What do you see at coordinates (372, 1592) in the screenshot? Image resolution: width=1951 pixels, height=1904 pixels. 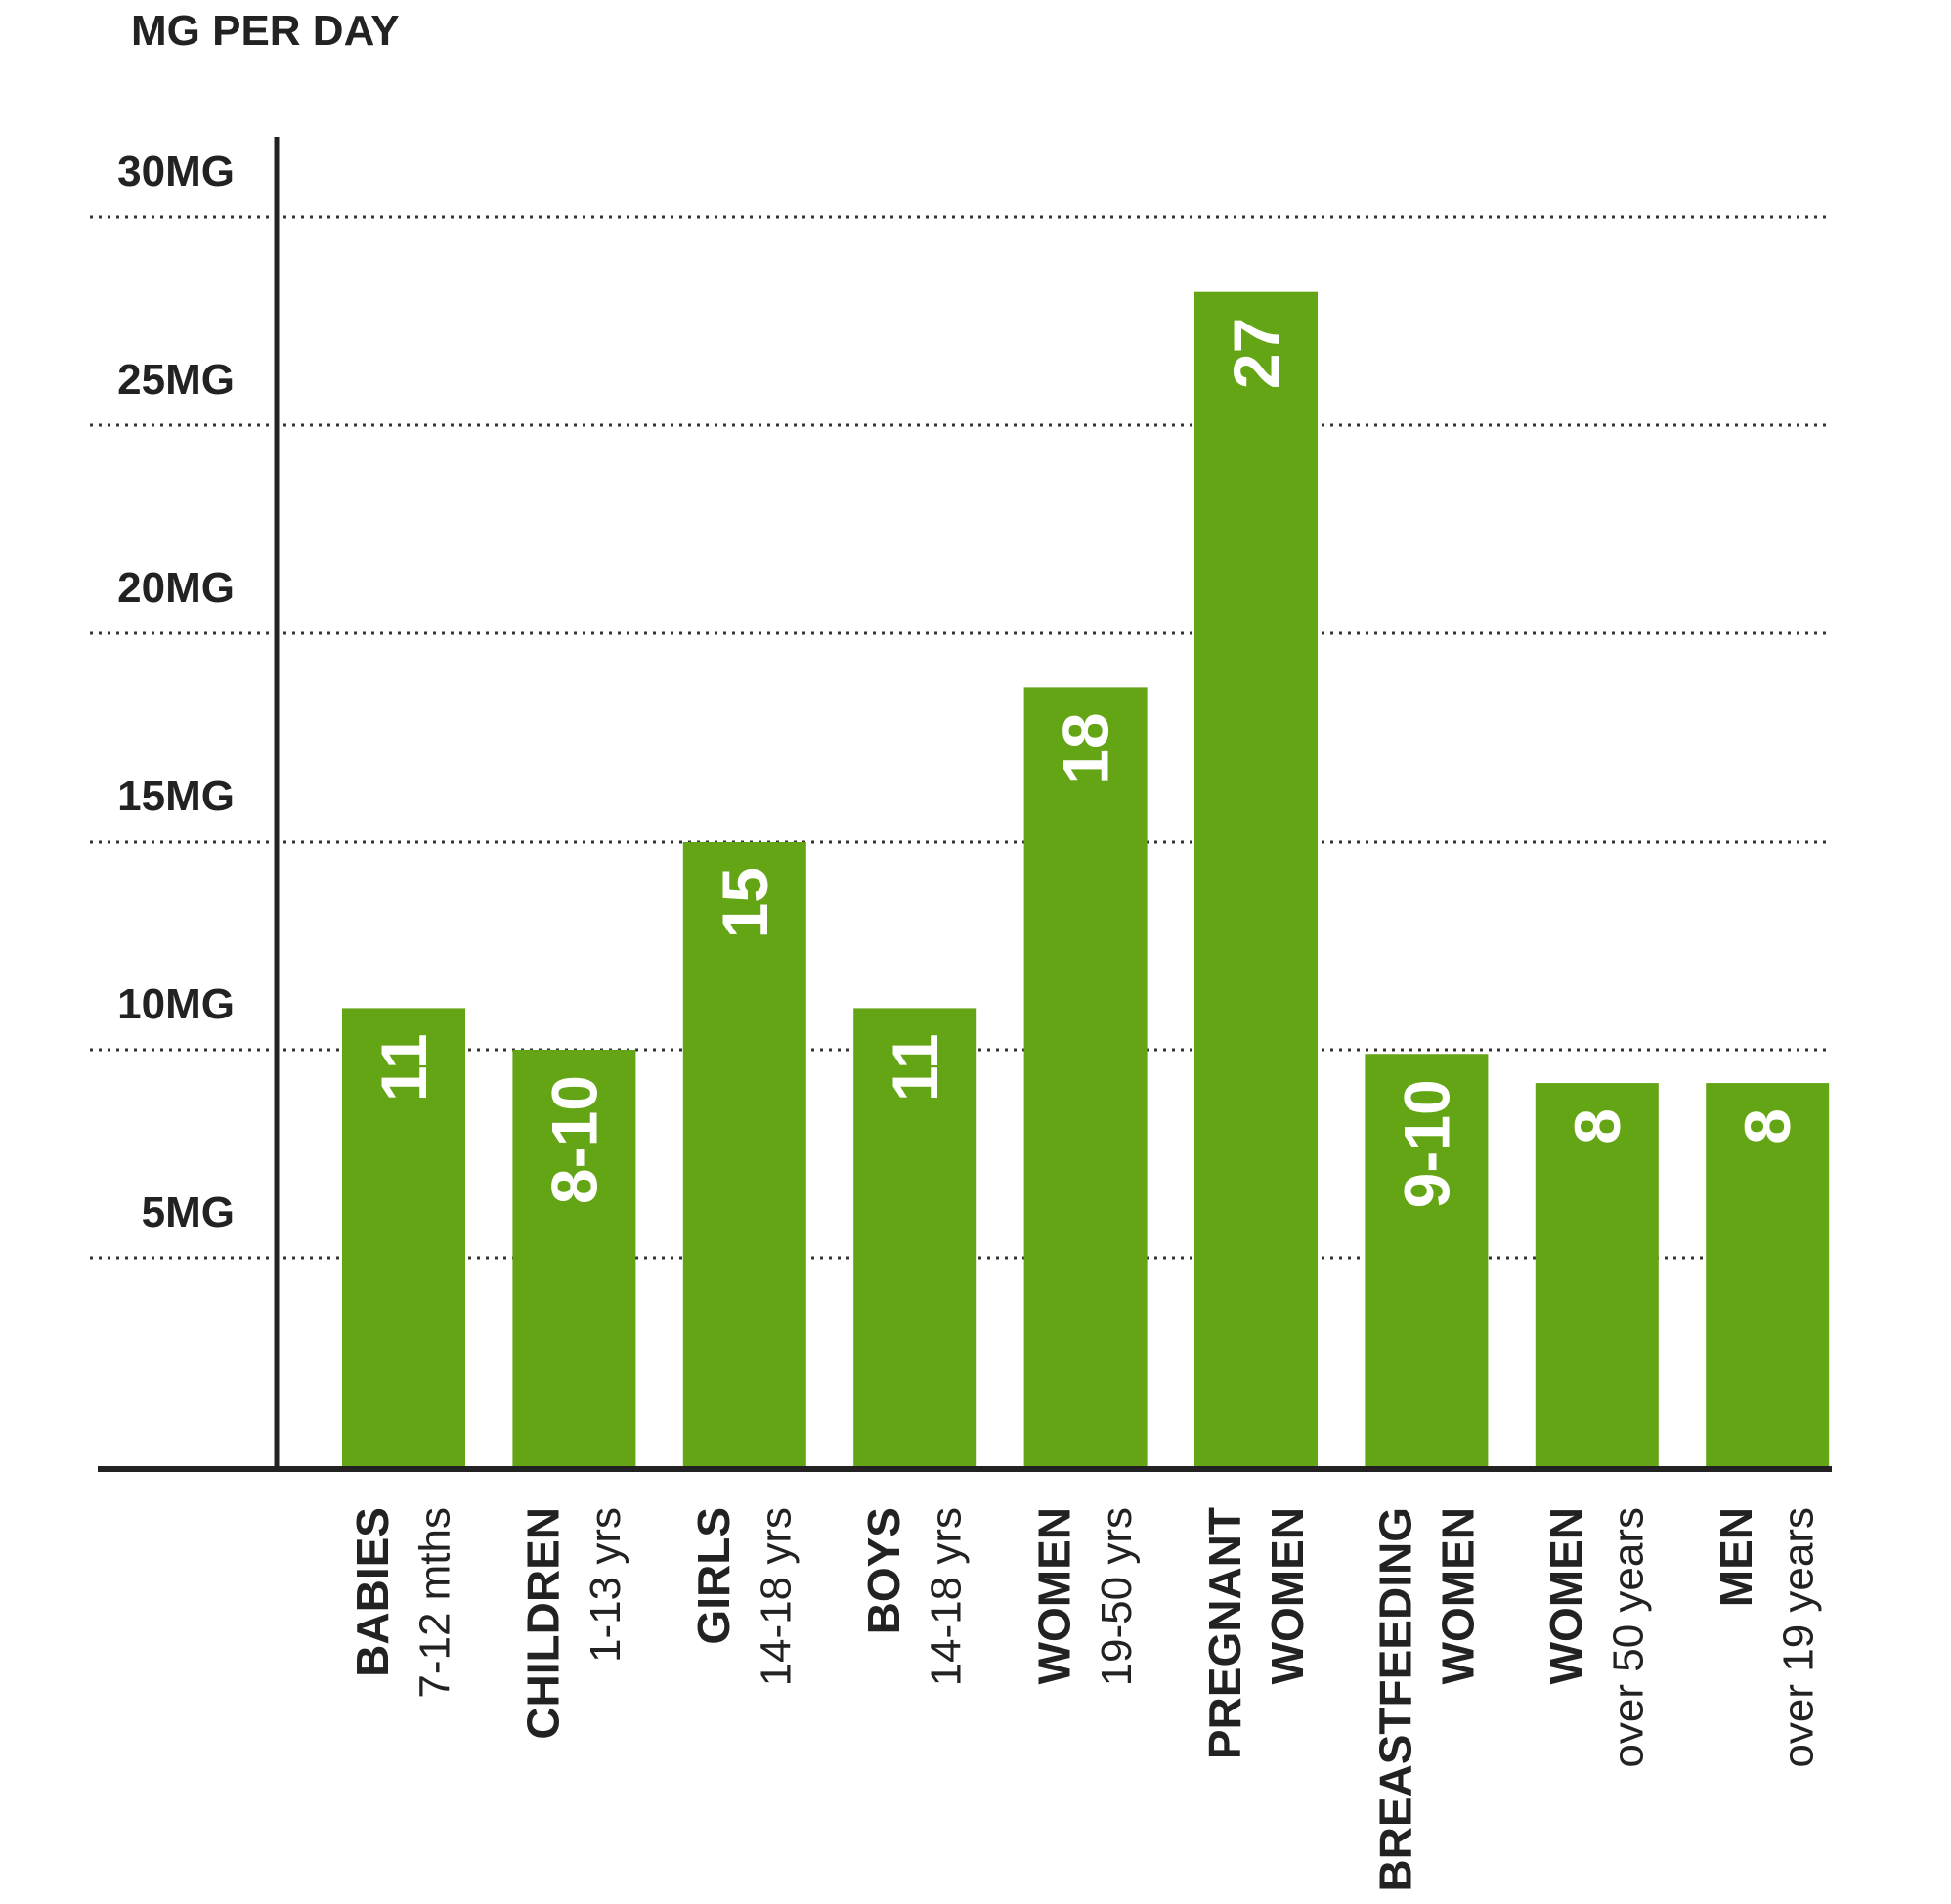 I see `category-label: BABIES` at bounding box center [372, 1592].